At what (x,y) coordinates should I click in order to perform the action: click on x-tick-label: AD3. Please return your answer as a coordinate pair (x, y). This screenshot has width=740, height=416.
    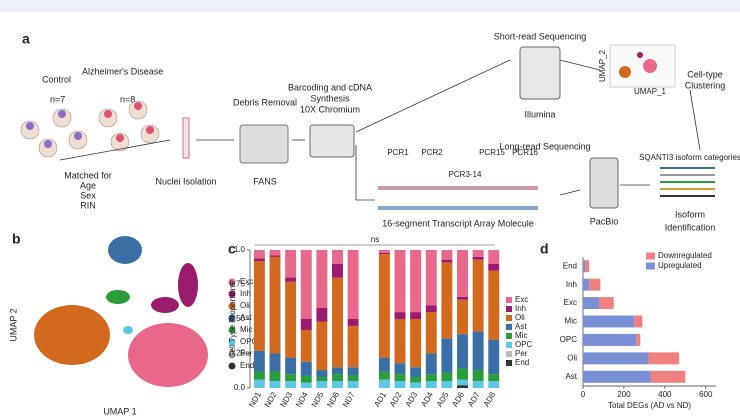
    Looking at the image, I should click on (412, 399).